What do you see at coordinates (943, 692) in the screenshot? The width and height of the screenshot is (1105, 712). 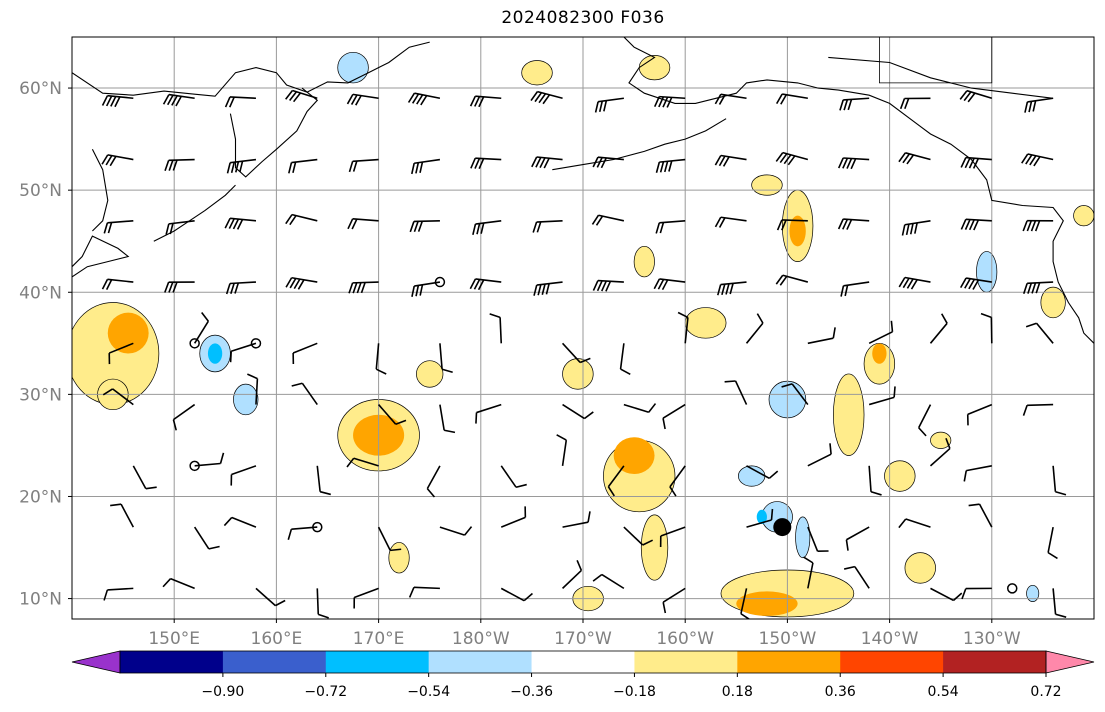 I see `colorbar-tick-label-7: 0.54` at bounding box center [943, 692].